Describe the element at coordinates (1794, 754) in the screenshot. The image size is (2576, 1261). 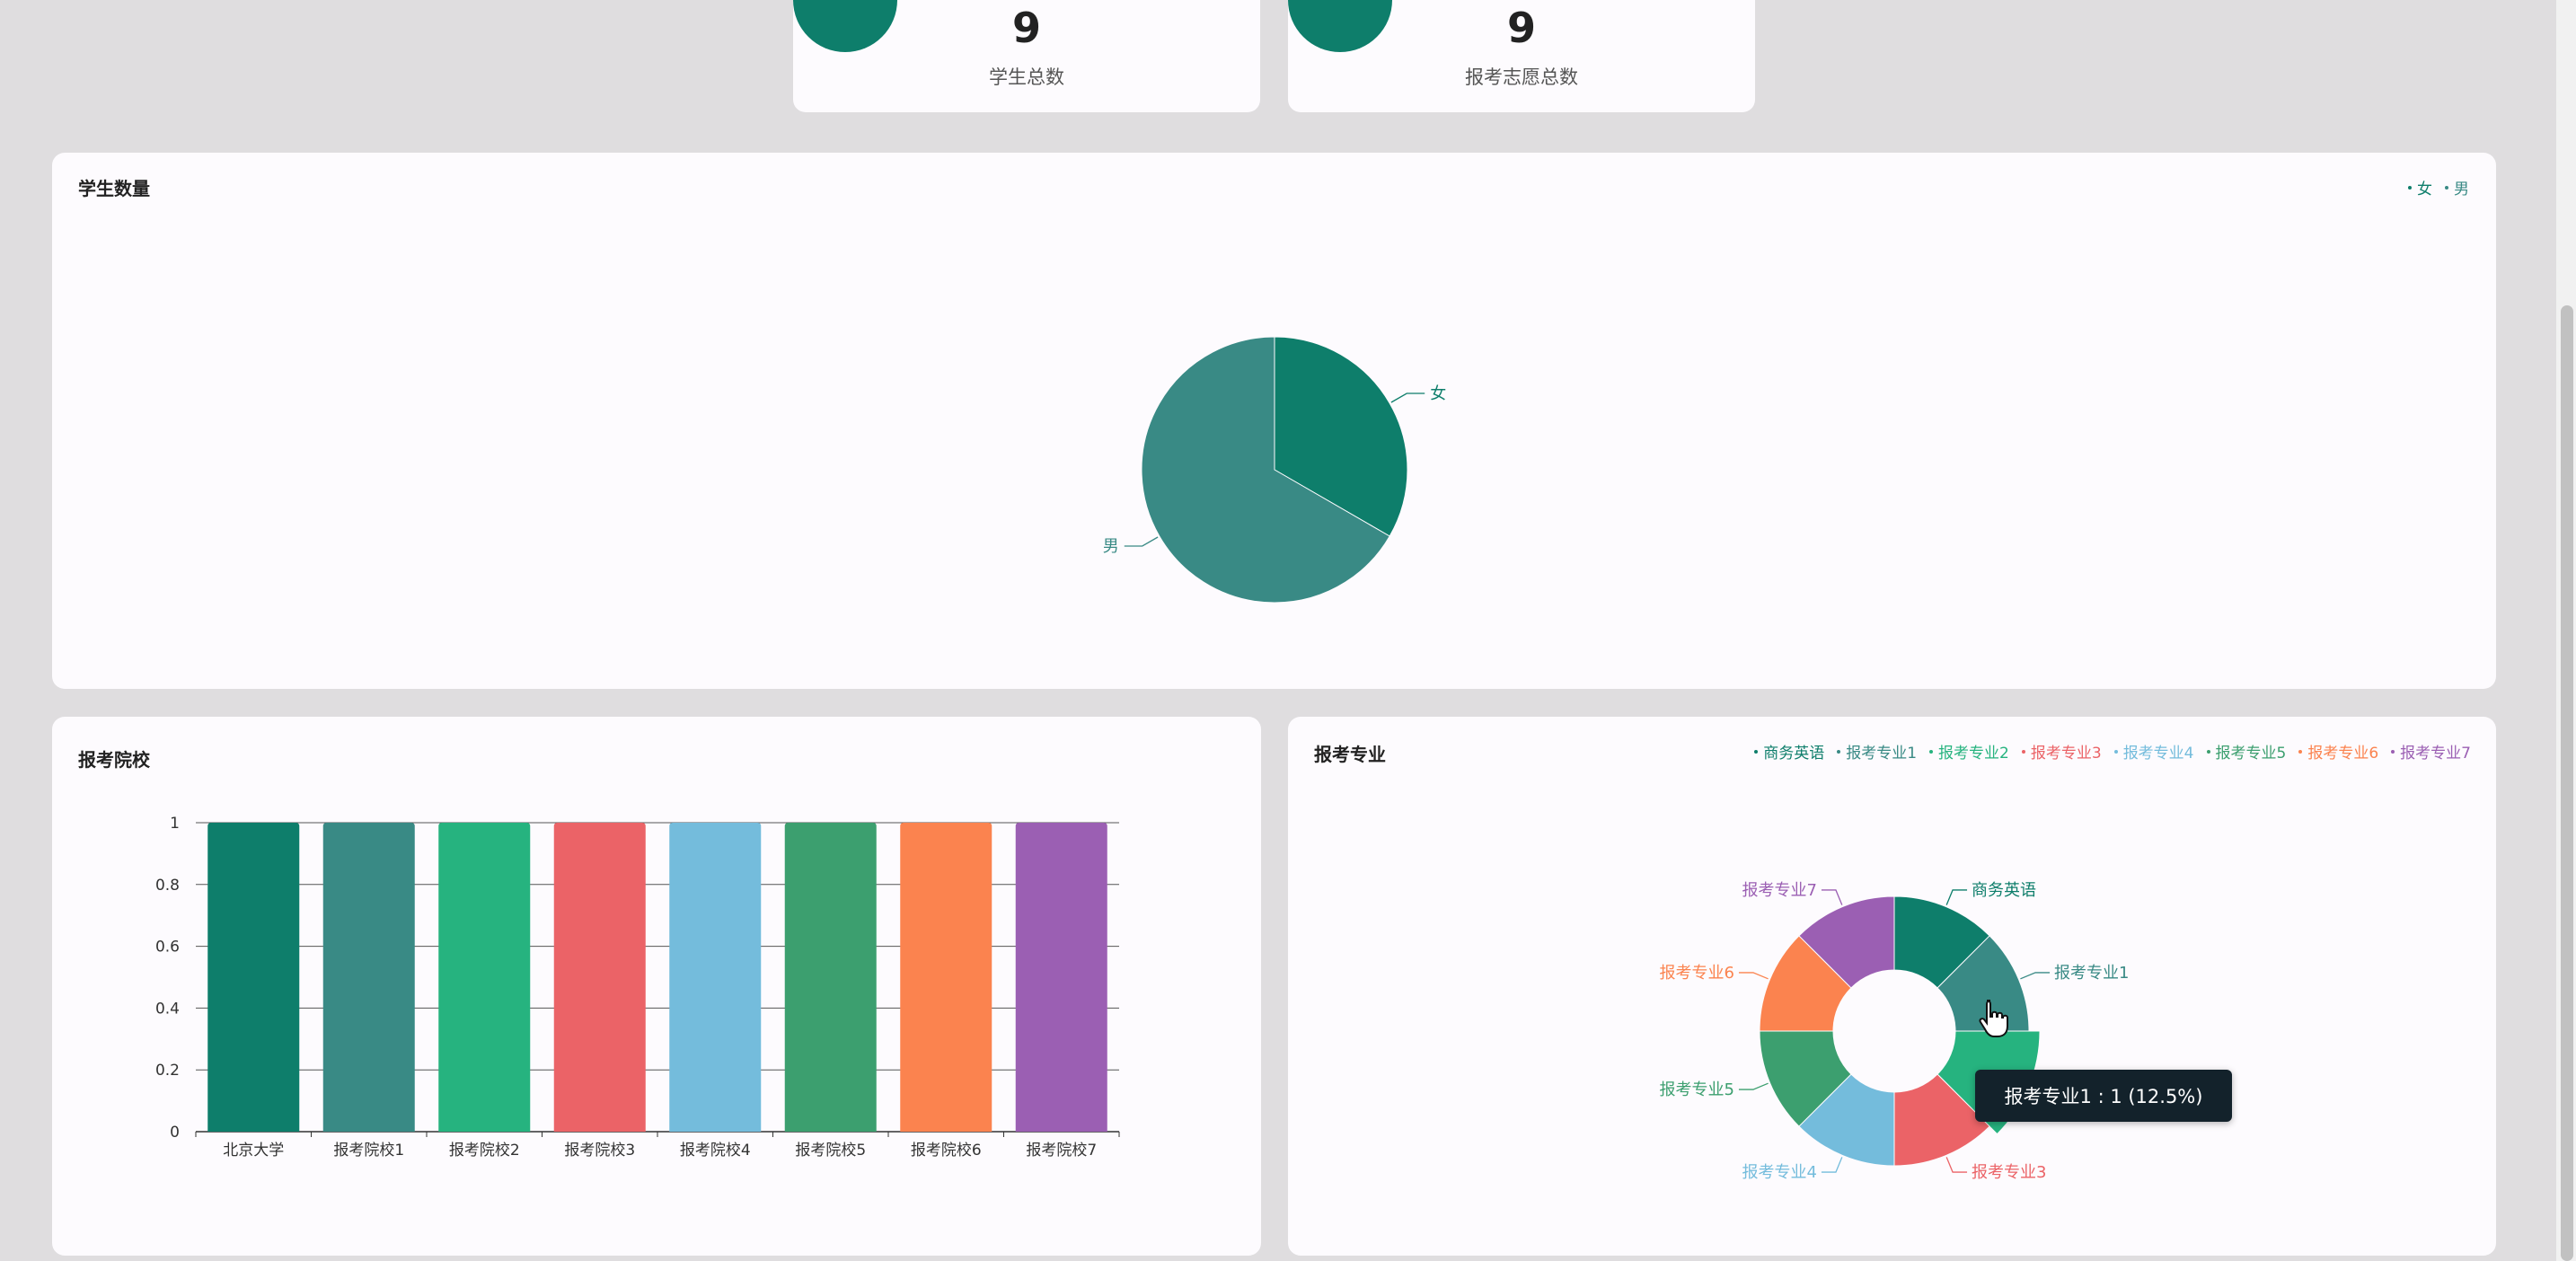
I see `legend-label: 商务英语` at that location.